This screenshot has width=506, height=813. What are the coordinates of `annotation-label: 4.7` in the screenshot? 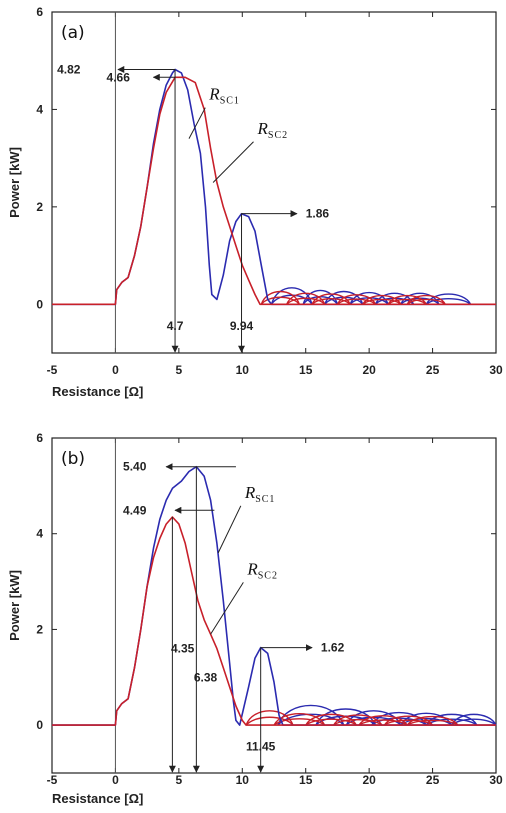 It's located at (175, 326).